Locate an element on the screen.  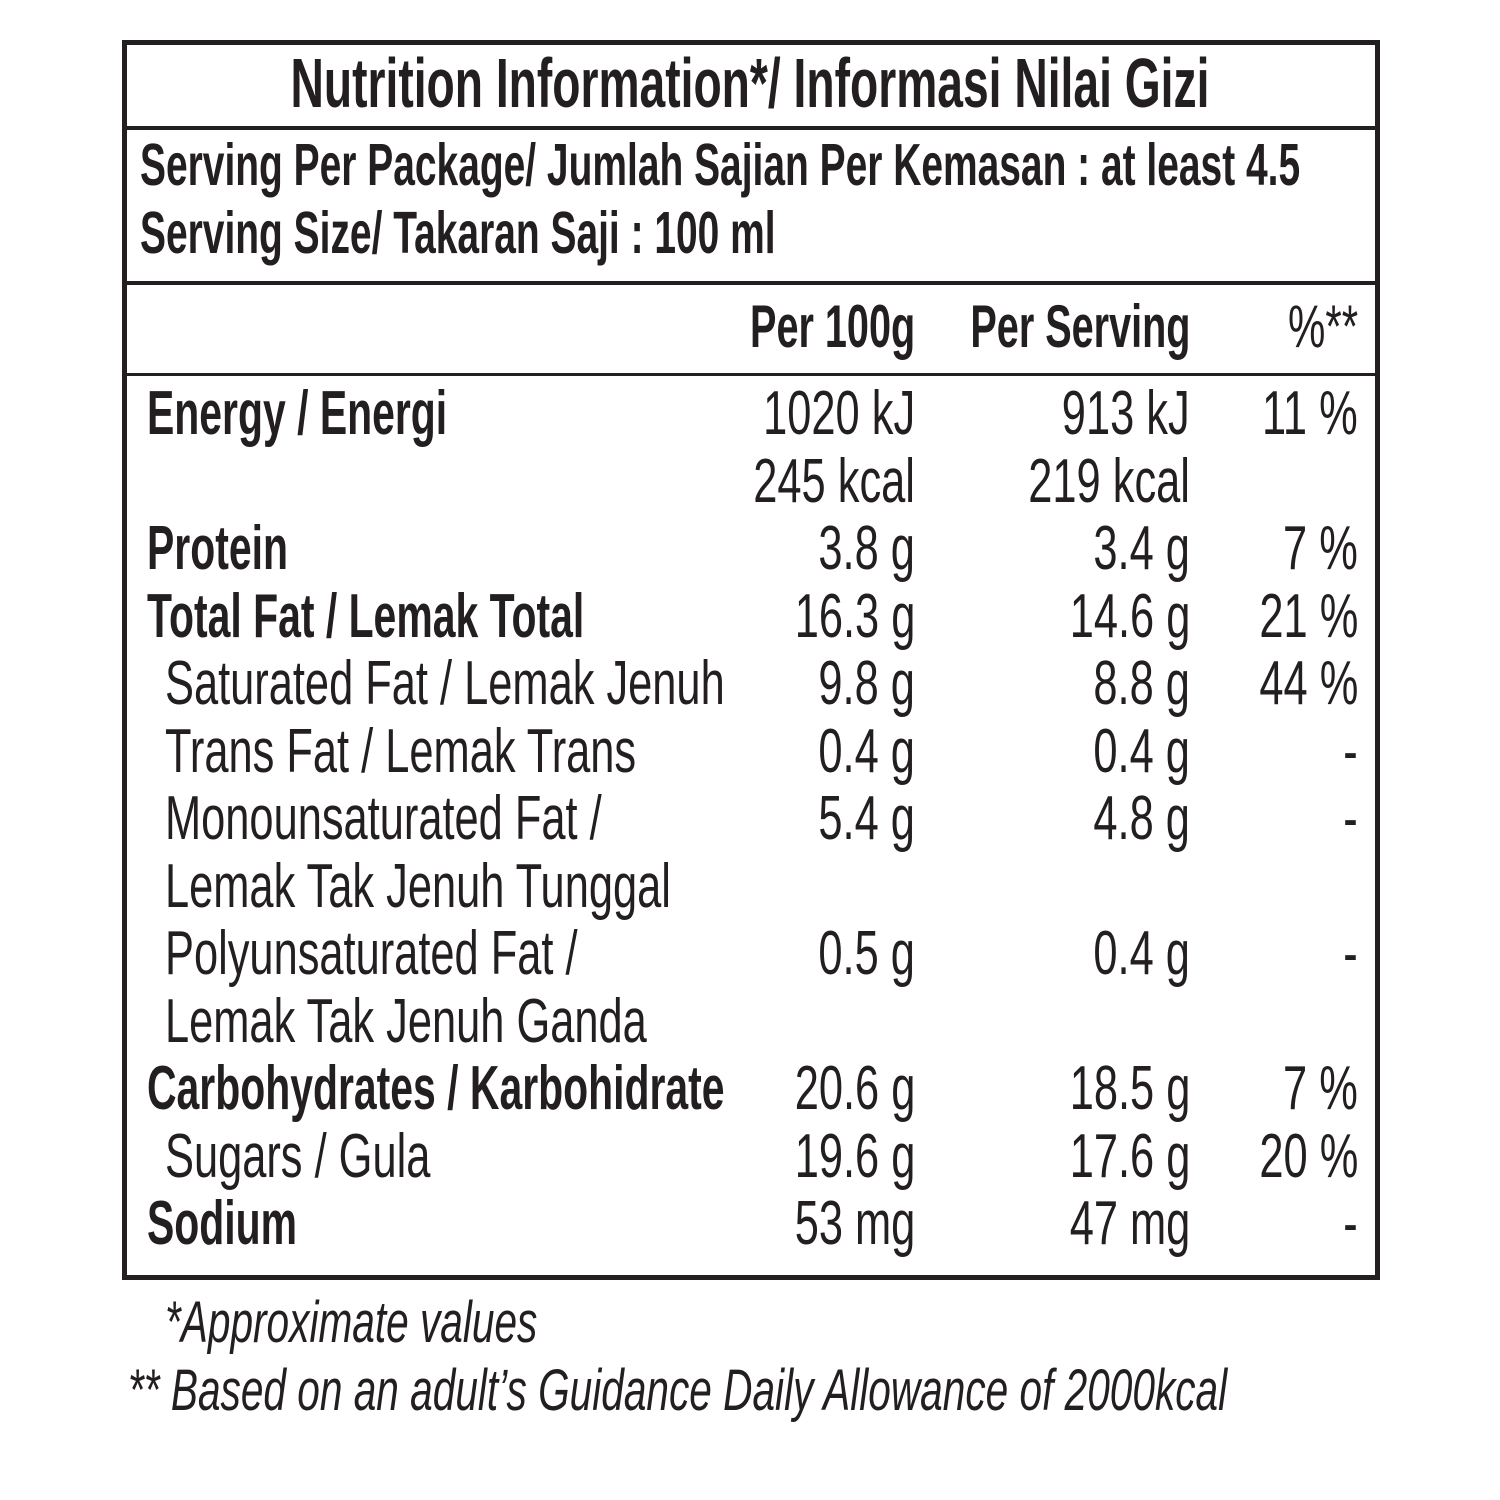
value-per-100g: 5.4 g is located at coordinates (866, 818).